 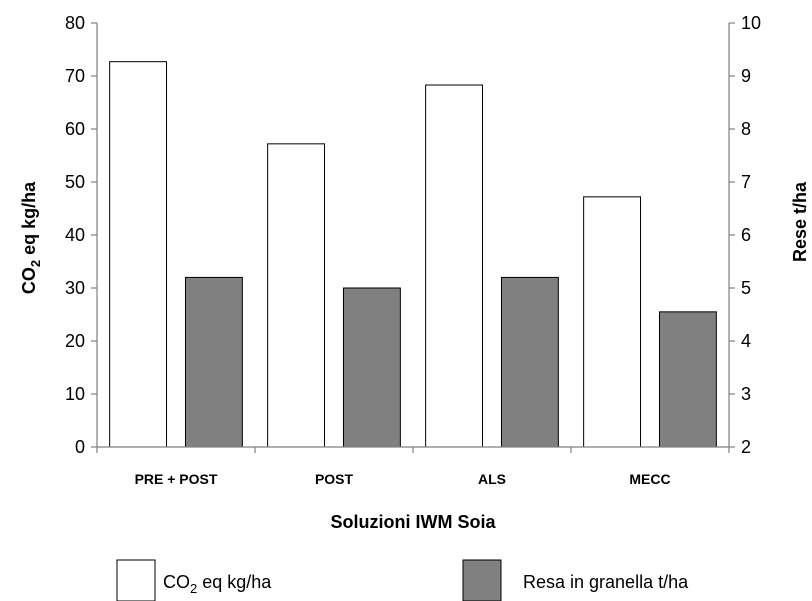 I want to click on right-tick-label: 4, so click(x=746, y=341).